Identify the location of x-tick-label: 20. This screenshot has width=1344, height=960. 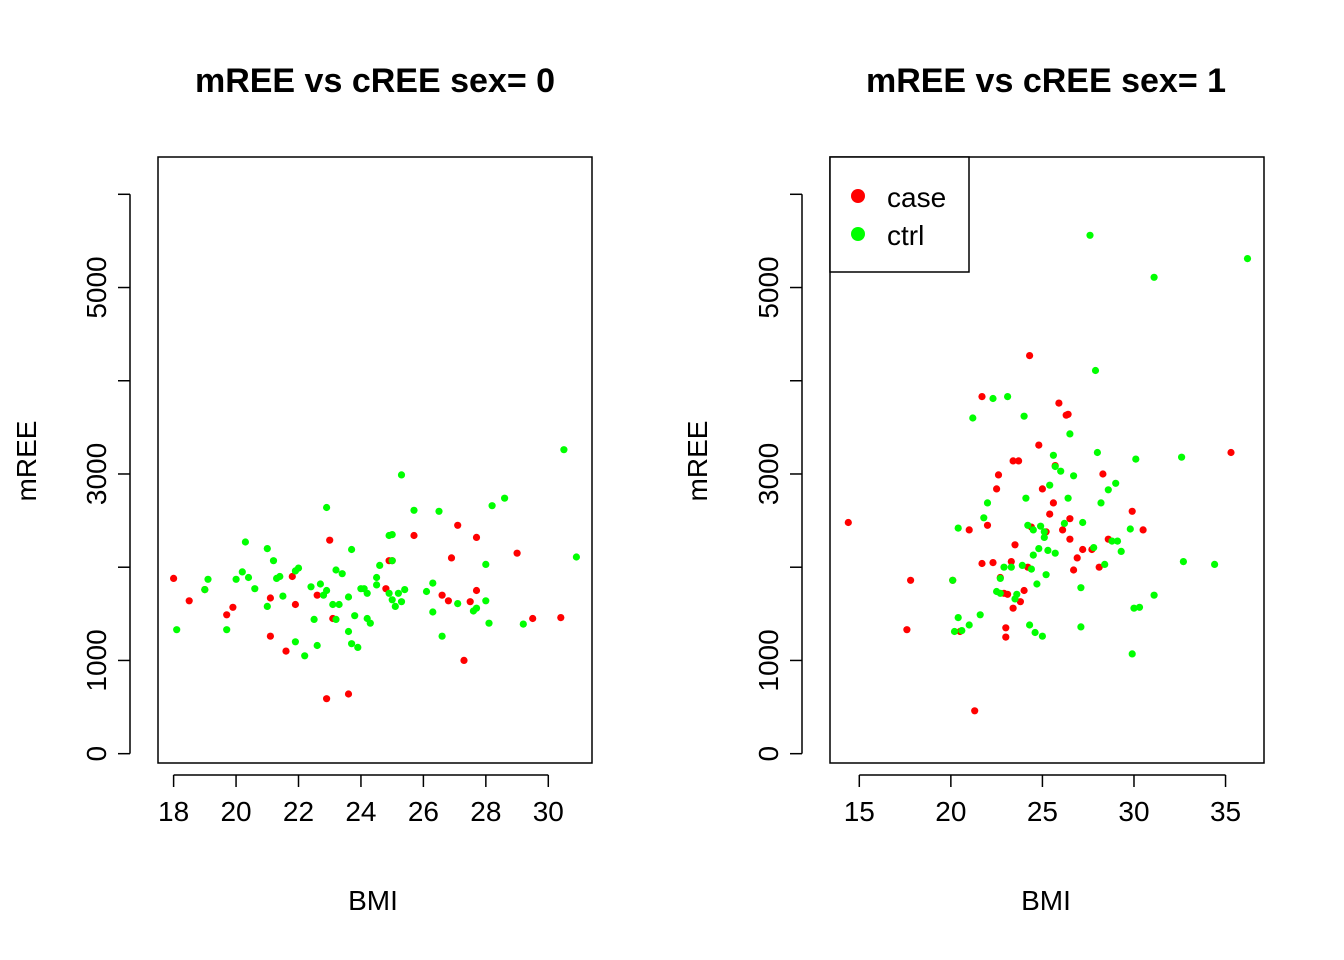
(950, 811).